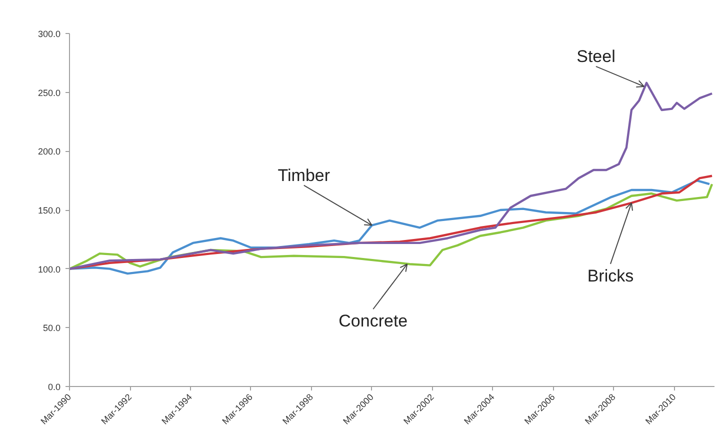  Describe the element at coordinates (49, 211) in the screenshot. I see `y-tick-label: 150.0` at that location.